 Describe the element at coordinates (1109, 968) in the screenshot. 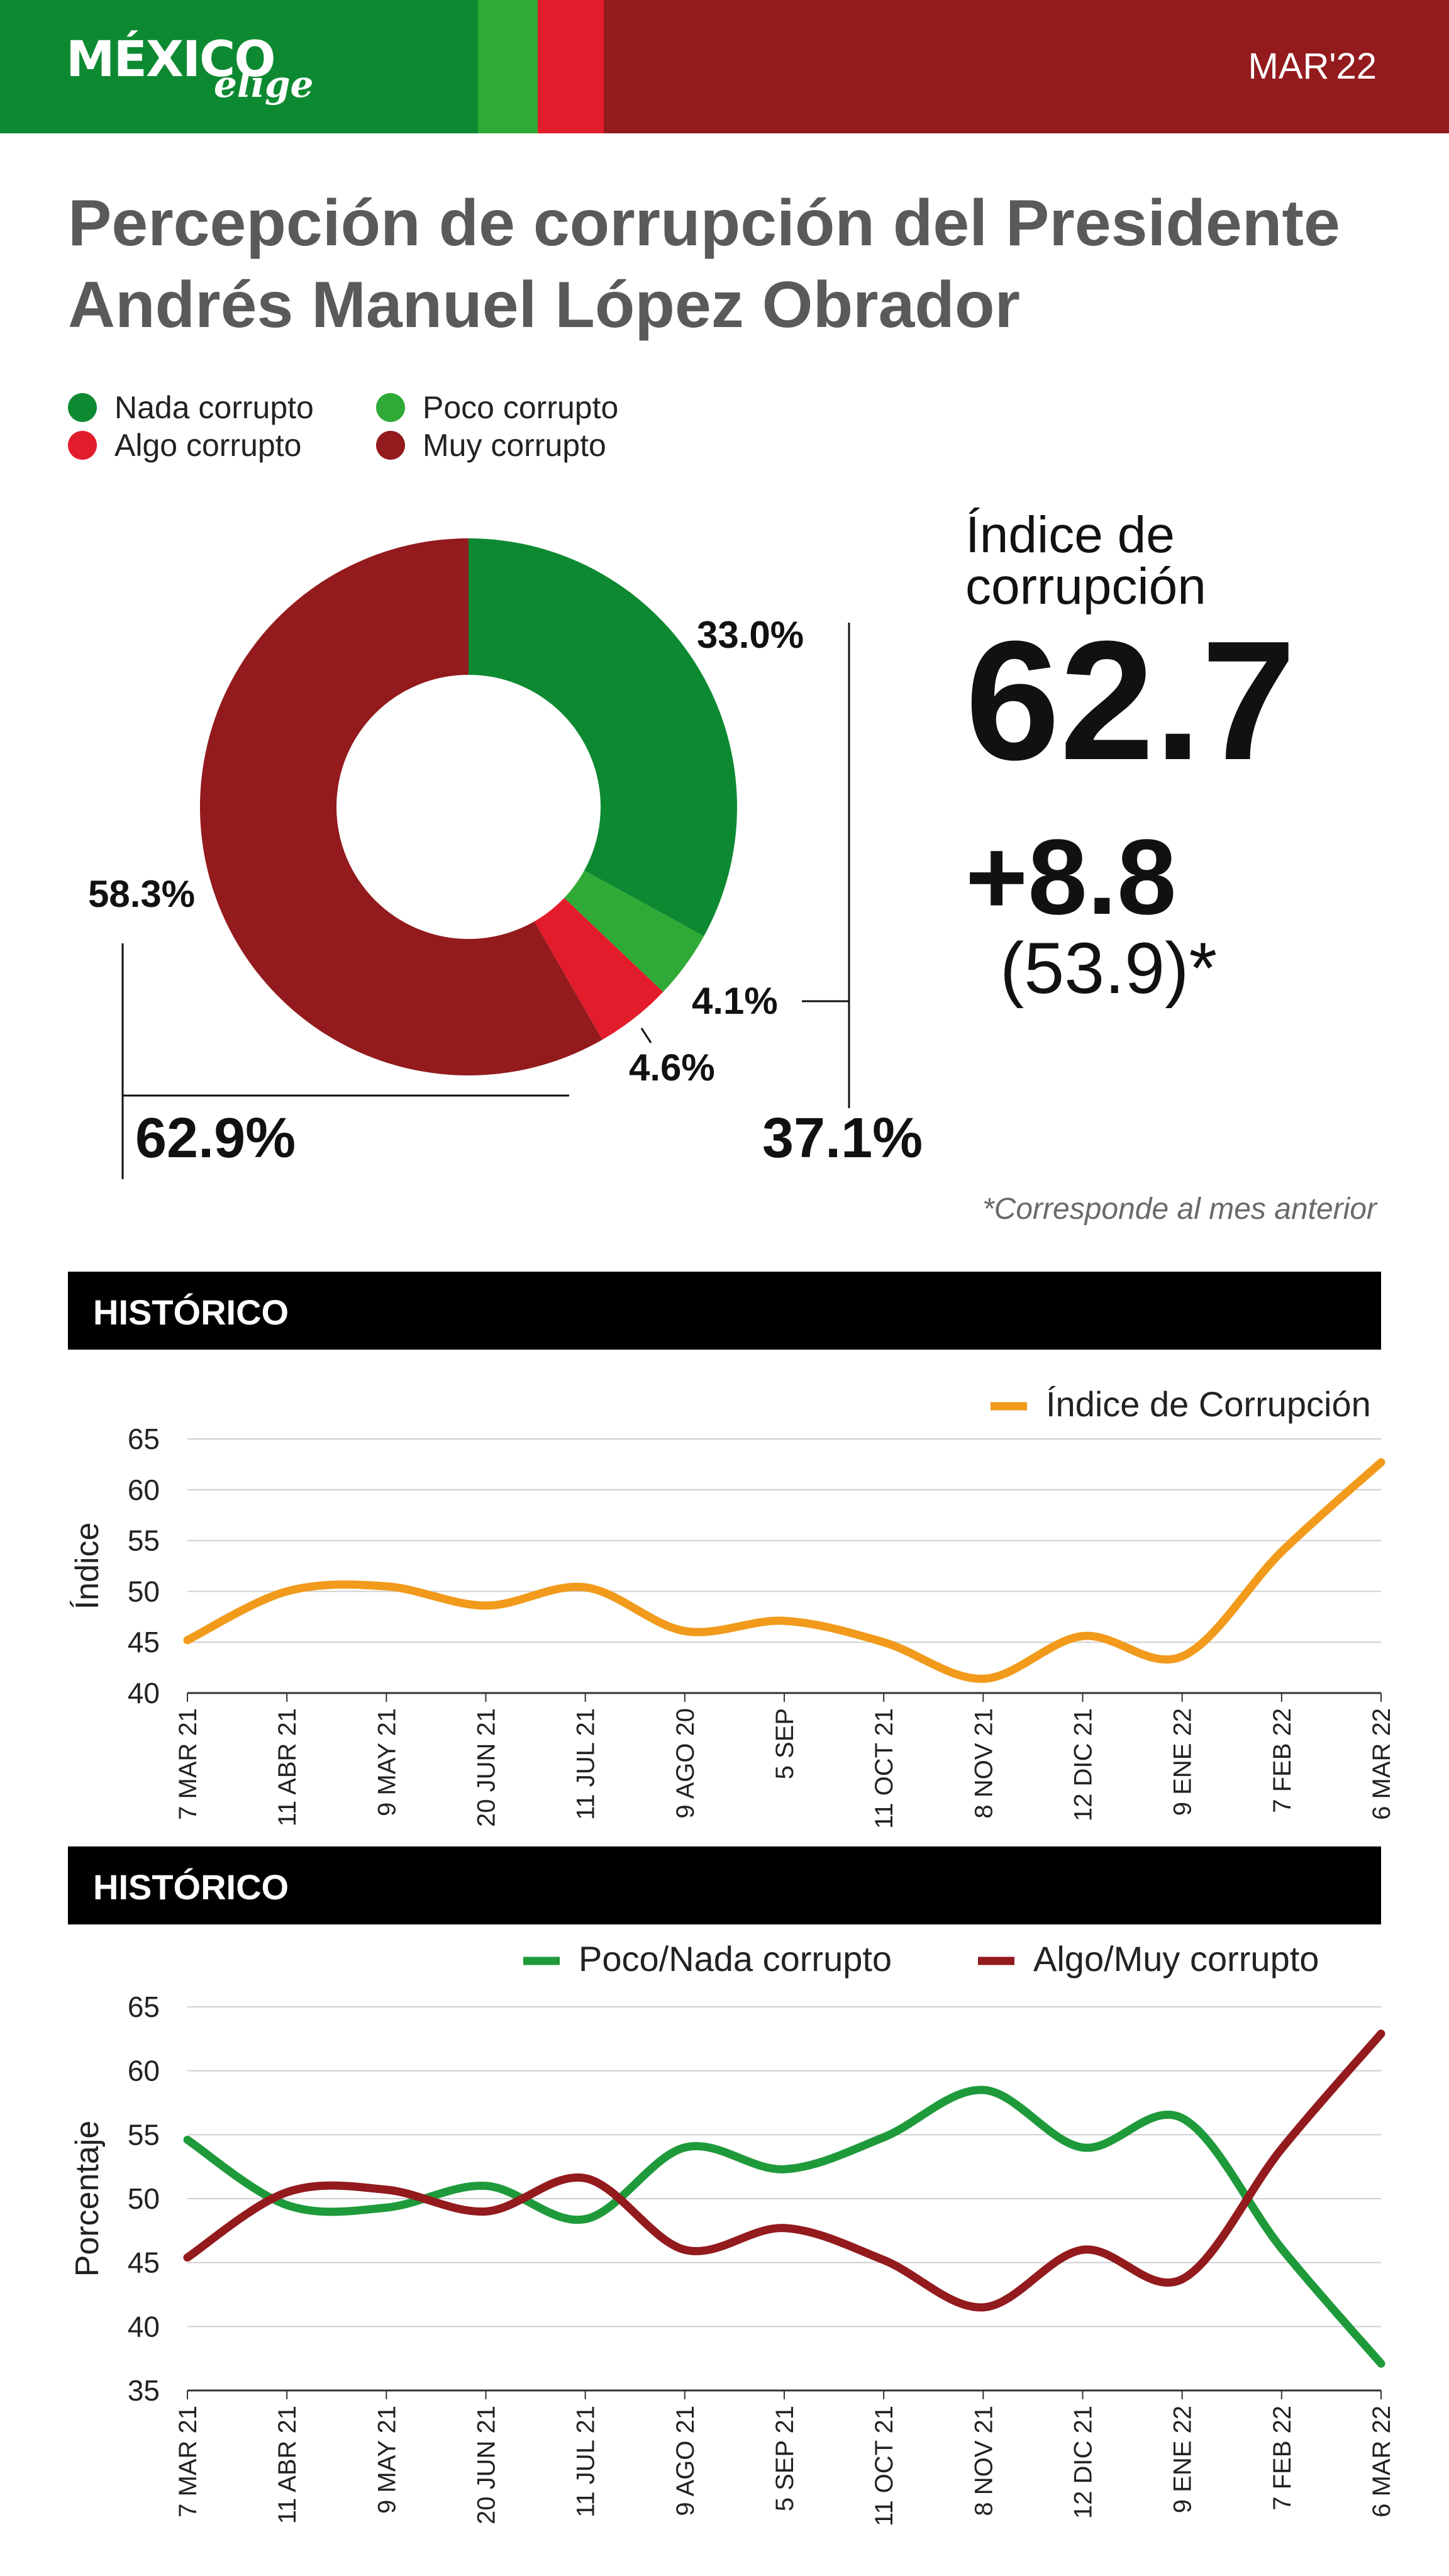

I see `index-previous: (53.9)*` at that location.